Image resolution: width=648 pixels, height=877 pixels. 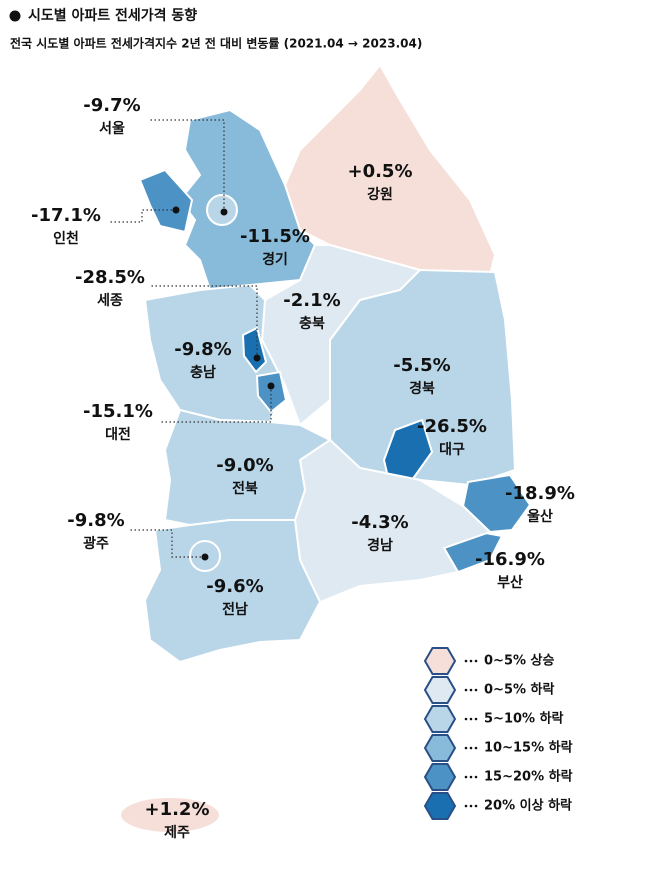 I want to click on region-value: -9.7%, so click(x=111, y=105).